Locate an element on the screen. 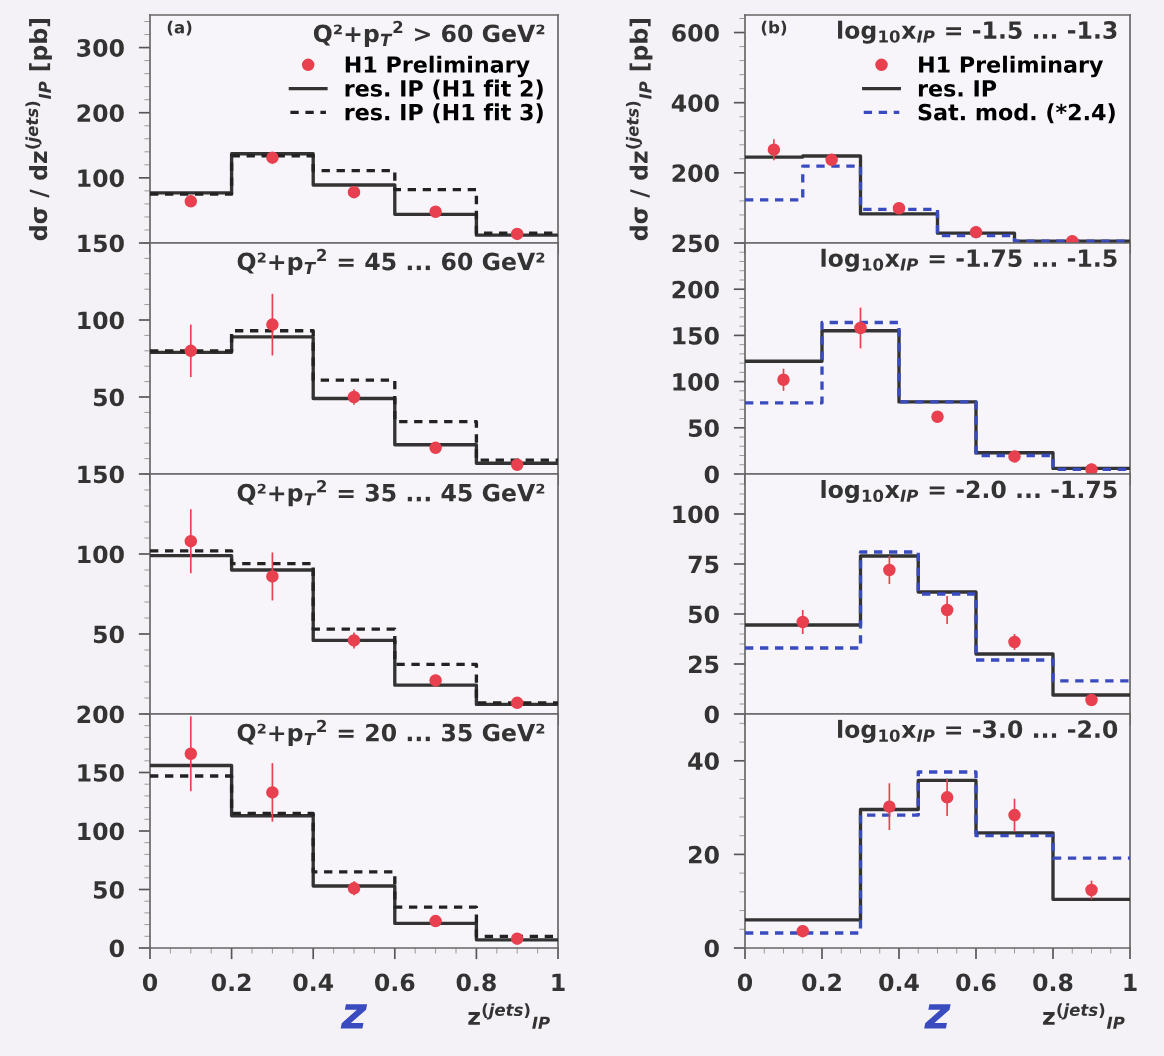 The height and width of the screenshot is (1056, 1164). annotation: (a) is located at coordinates (179, 28).